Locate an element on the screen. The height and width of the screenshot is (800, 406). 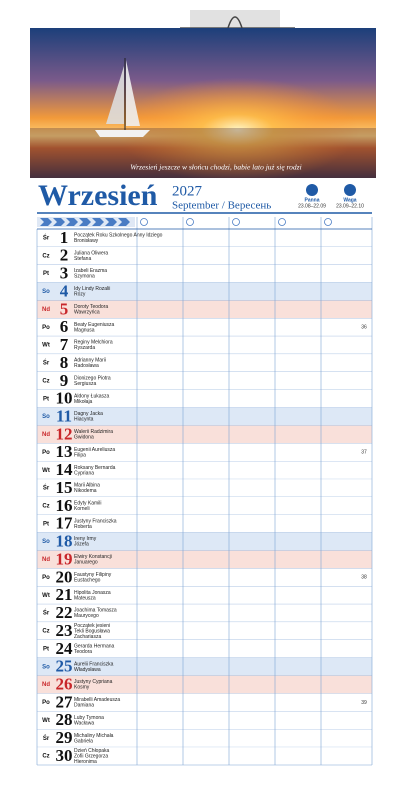
day-number: 3 is located at coordinates (64, 273).